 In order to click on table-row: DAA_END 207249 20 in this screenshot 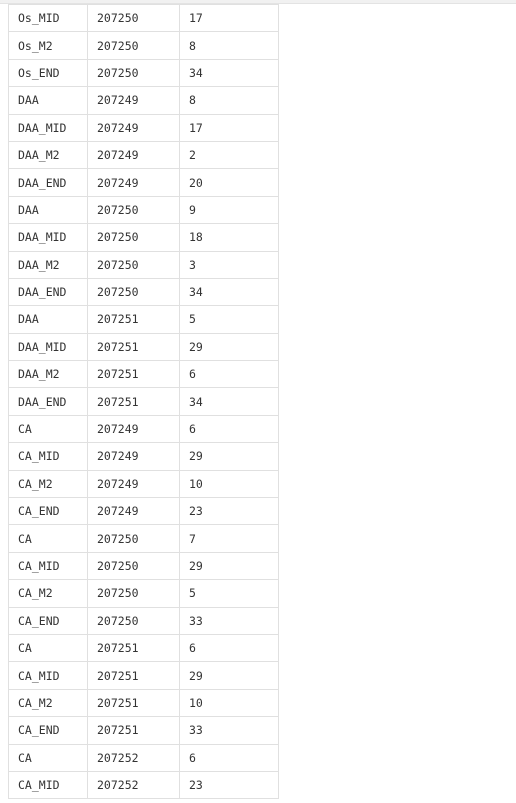, I will do `click(143, 182)`.